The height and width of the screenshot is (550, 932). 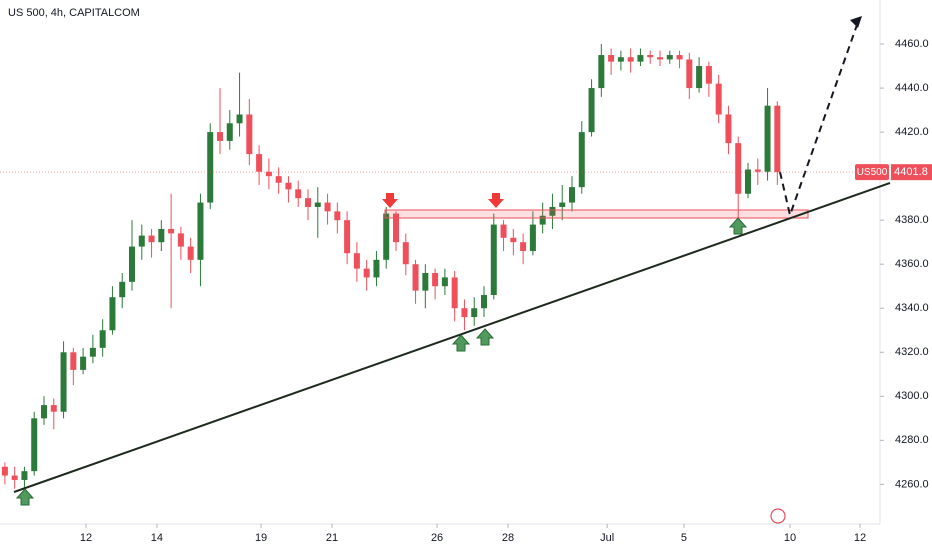 What do you see at coordinates (332, 538) in the screenshot?
I see `x-tick-label: 21` at bounding box center [332, 538].